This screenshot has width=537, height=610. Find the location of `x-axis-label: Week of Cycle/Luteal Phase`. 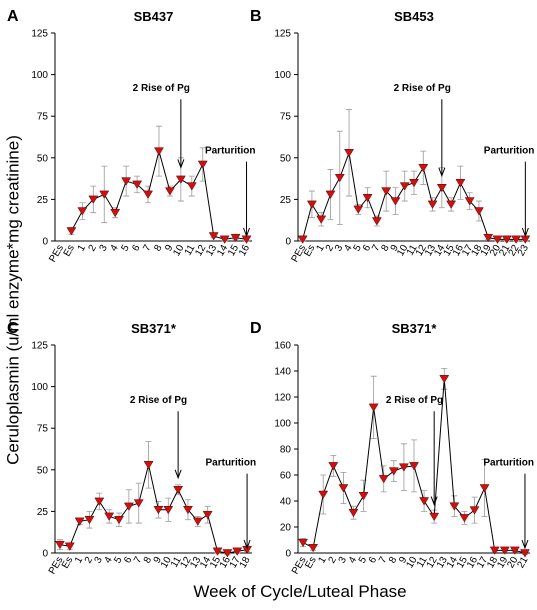

x-axis-label: Week of Cycle/Luteal Phase is located at coordinates (299, 591).